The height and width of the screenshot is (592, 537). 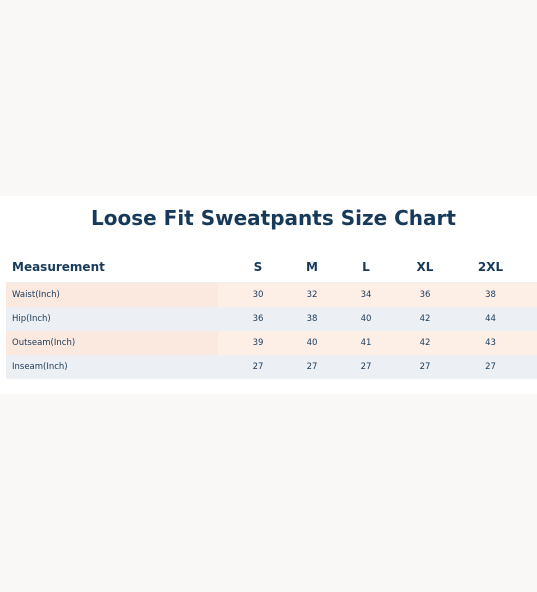 What do you see at coordinates (273, 218) in the screenshot?
I see `page-title: Loose Fit Sweatpants Size Chart` at bounding box center [273, 218].